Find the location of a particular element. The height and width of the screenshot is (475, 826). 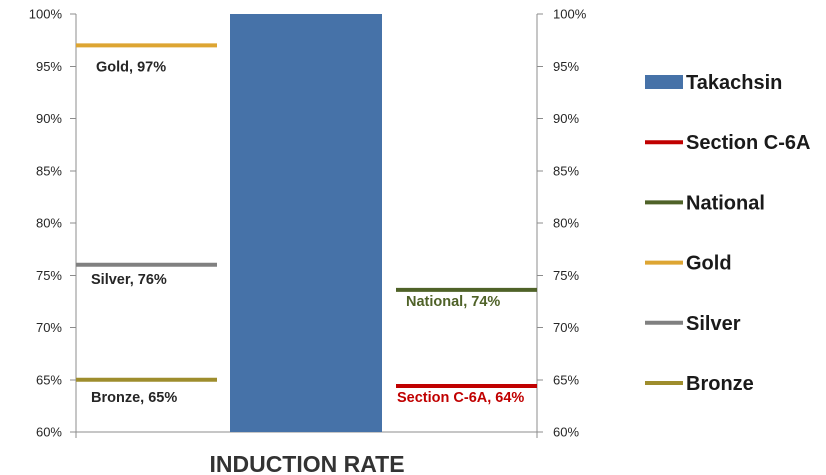

y-tick-label-left: 90% is located at coordinates (49, 118).